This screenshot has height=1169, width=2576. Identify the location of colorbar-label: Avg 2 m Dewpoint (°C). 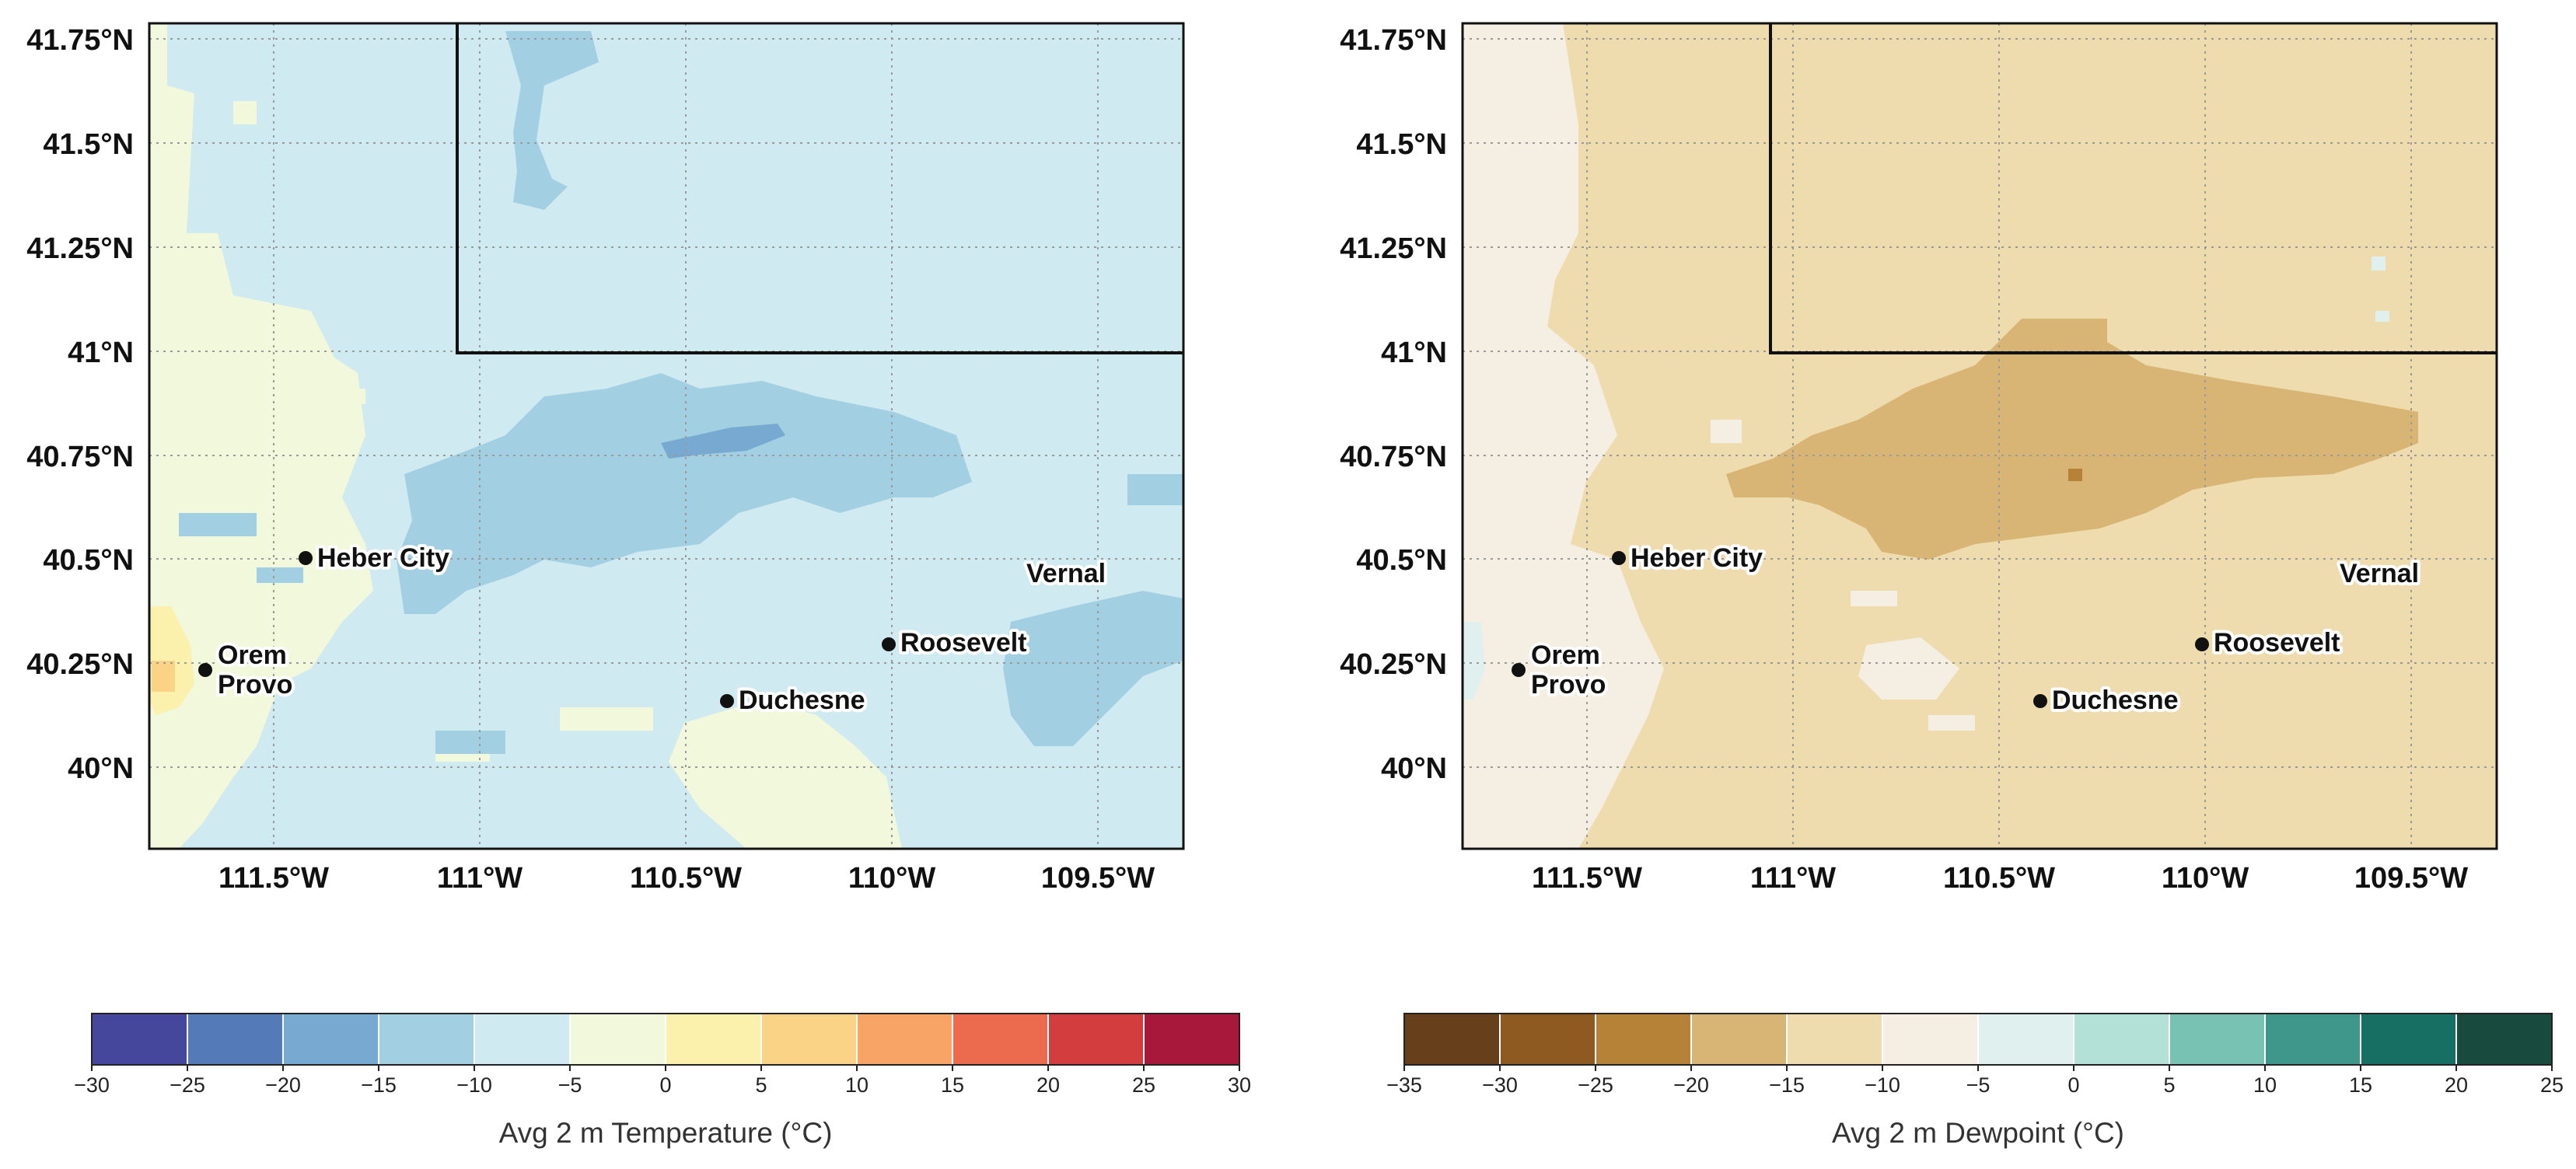
(1978, 1133).